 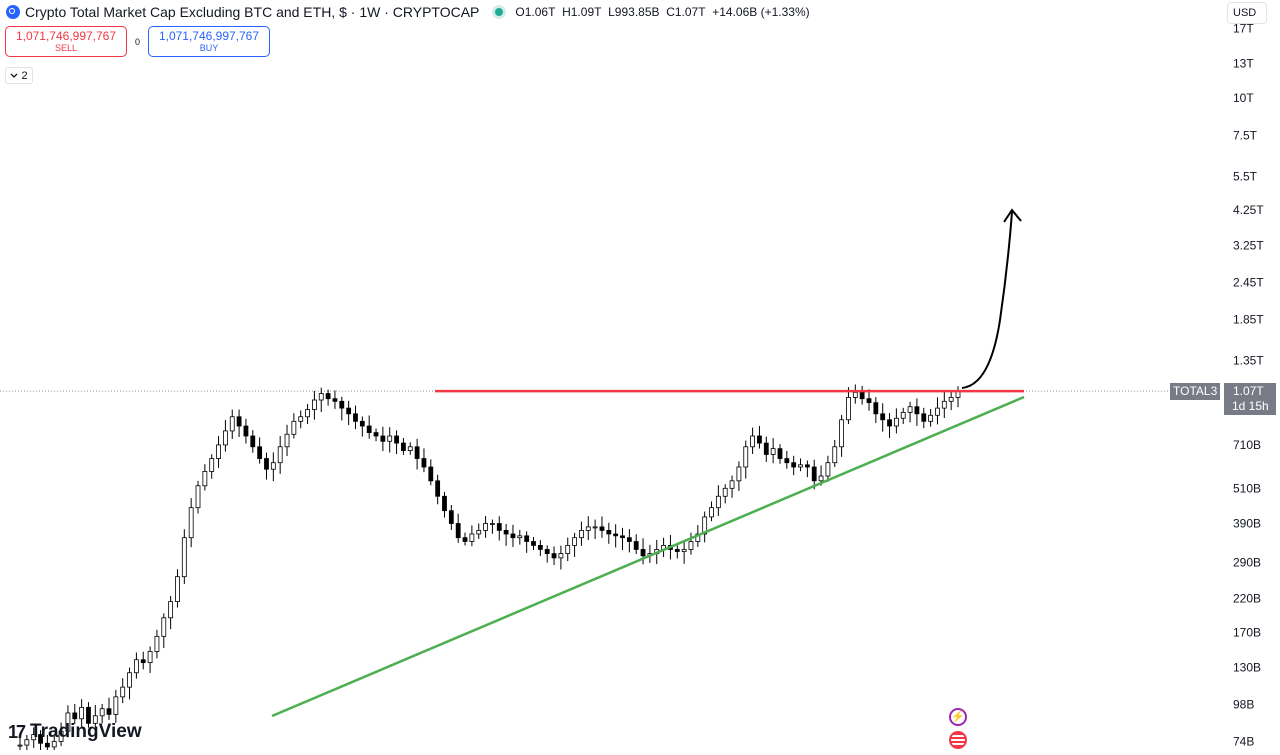 I want to click on sell-price: 1,071,746,997,767, so click(x=66, y=36).